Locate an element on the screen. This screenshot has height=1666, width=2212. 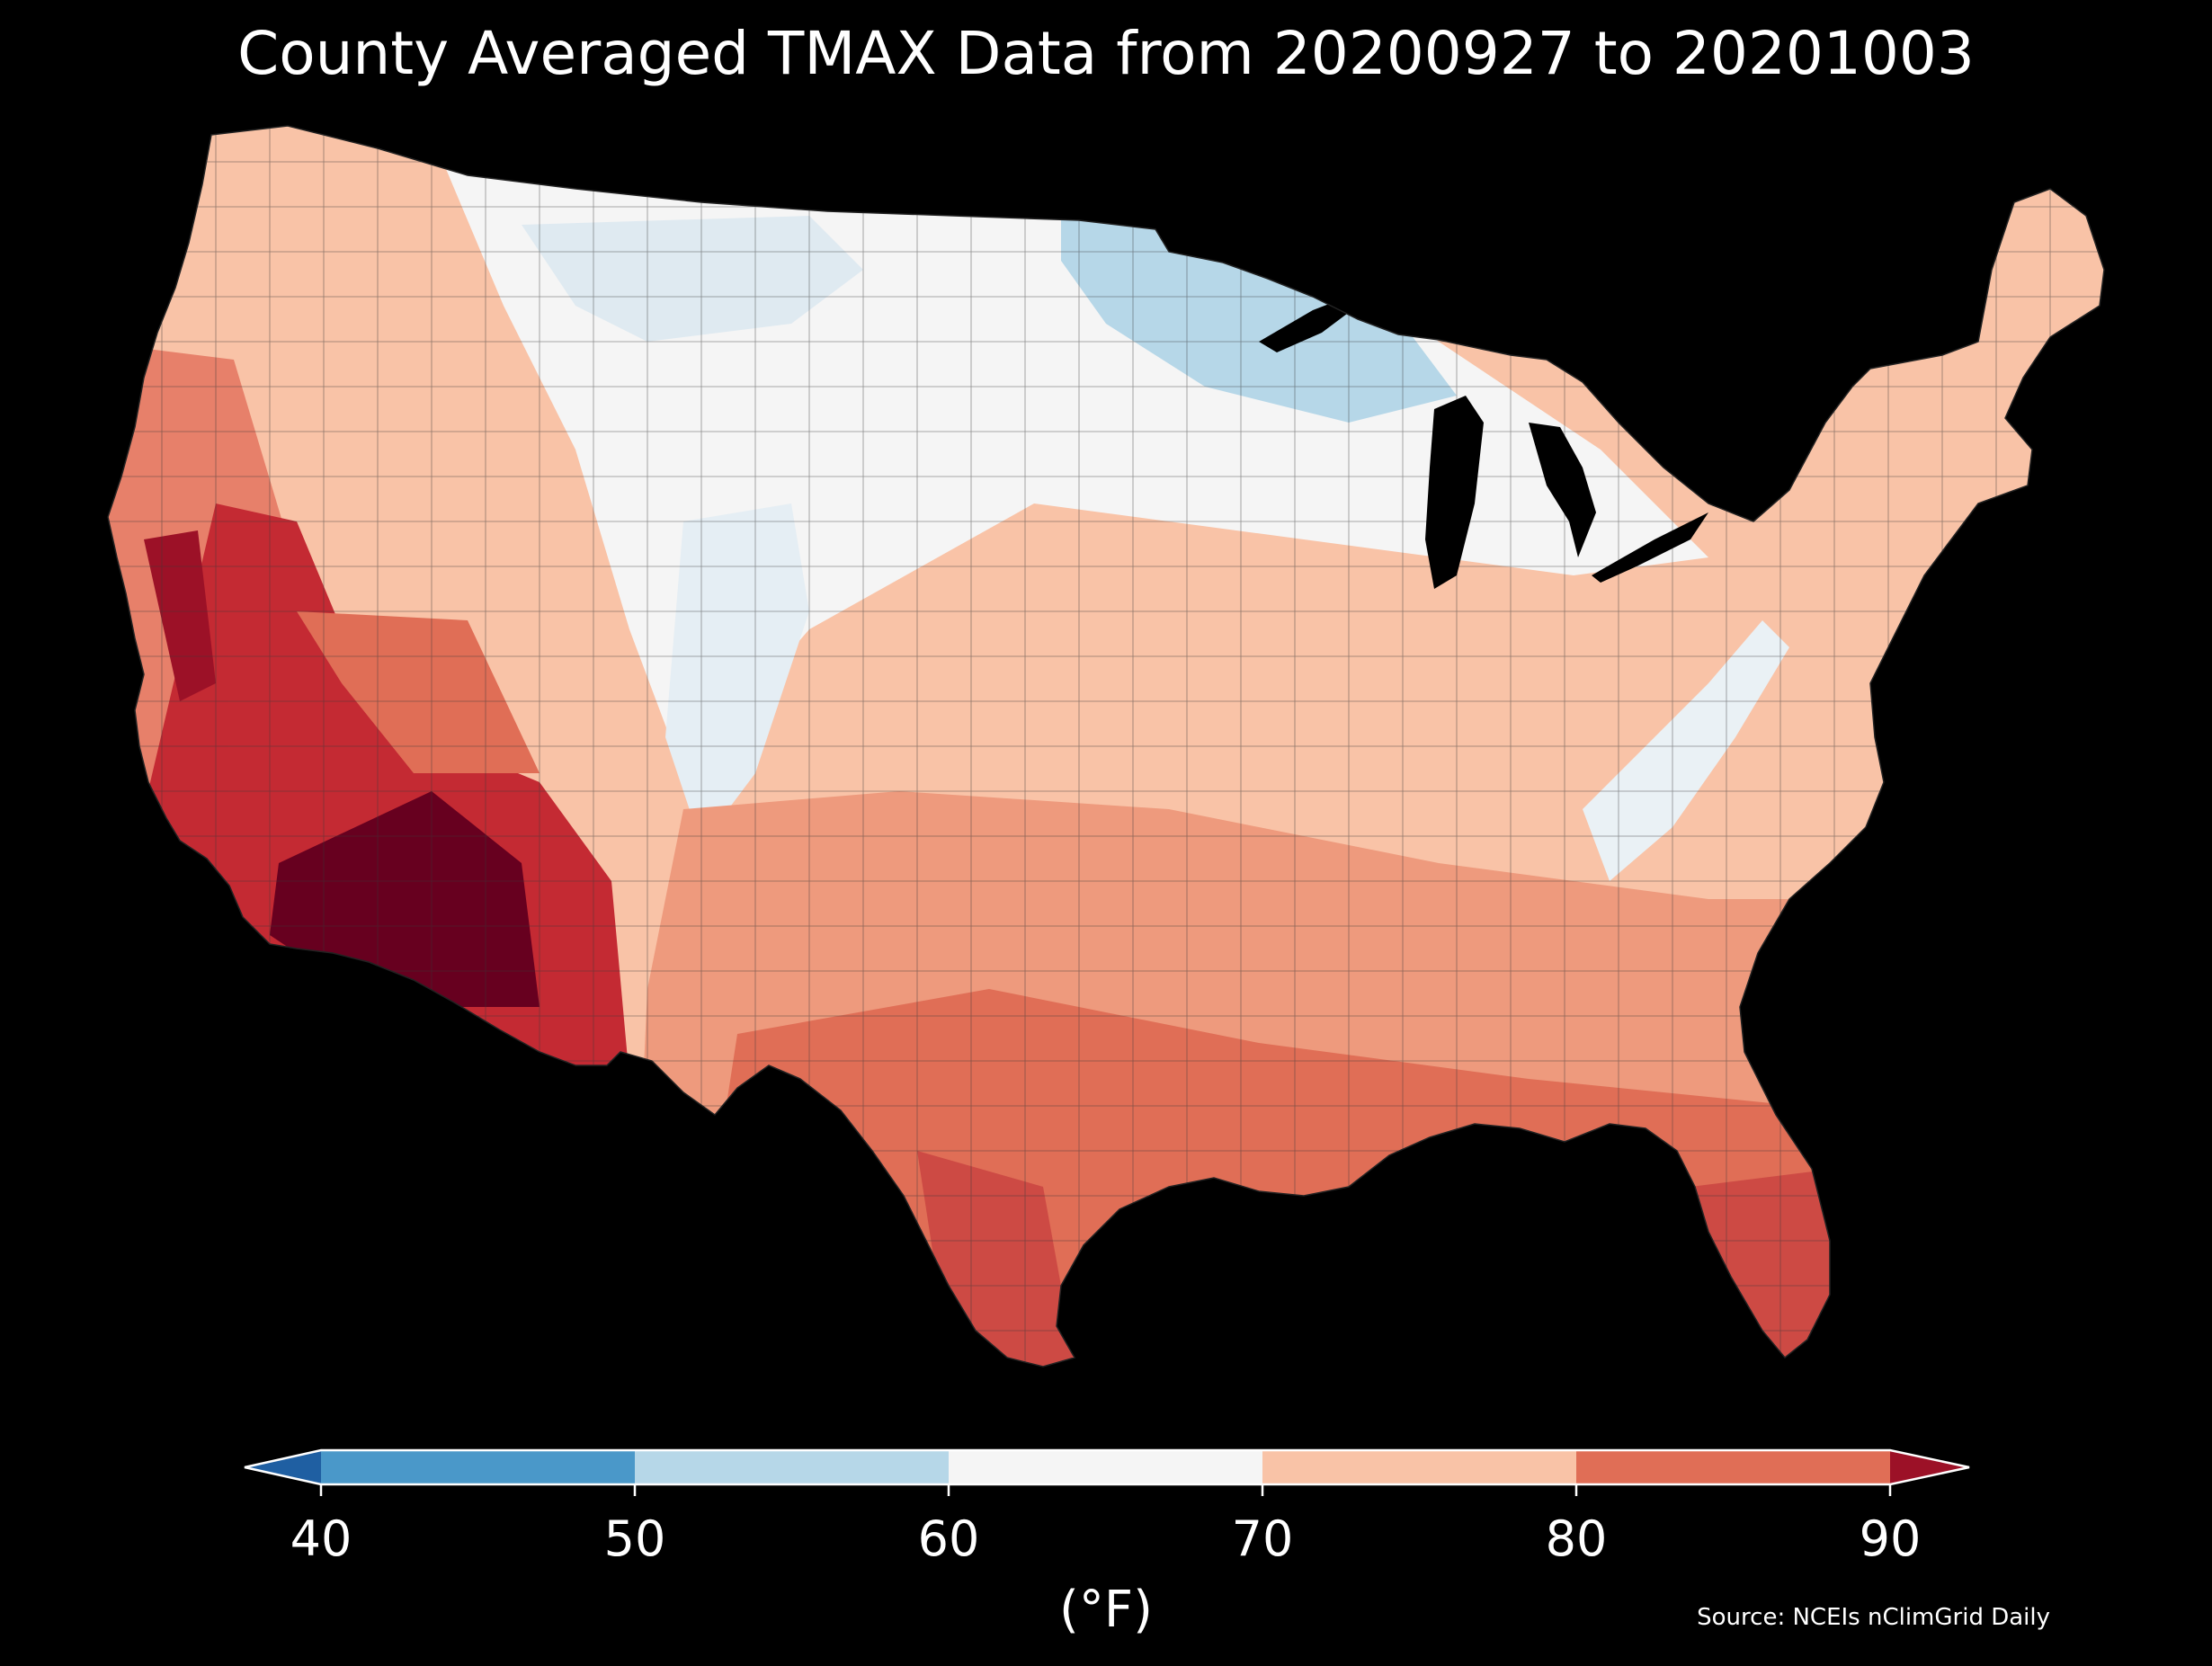
lake-huron is located at coordinates (1562, 490).